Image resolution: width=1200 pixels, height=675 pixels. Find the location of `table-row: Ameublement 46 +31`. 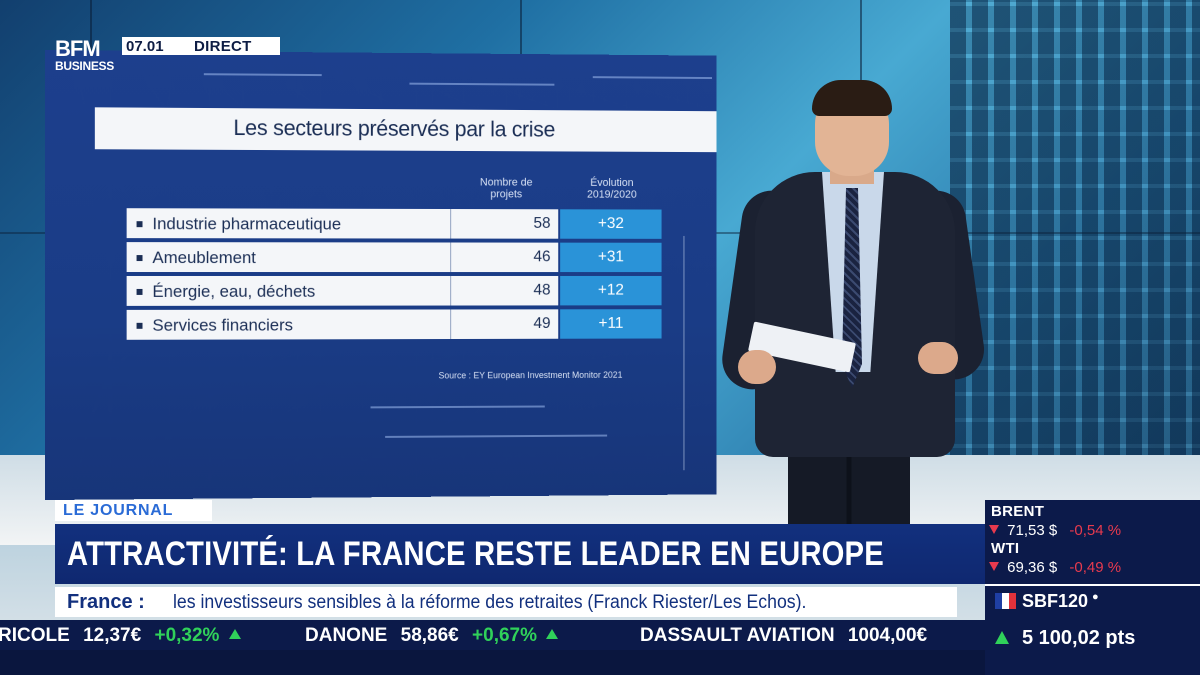

table-row: Ameublement 46 +31 is located at coordinates (413, 257).